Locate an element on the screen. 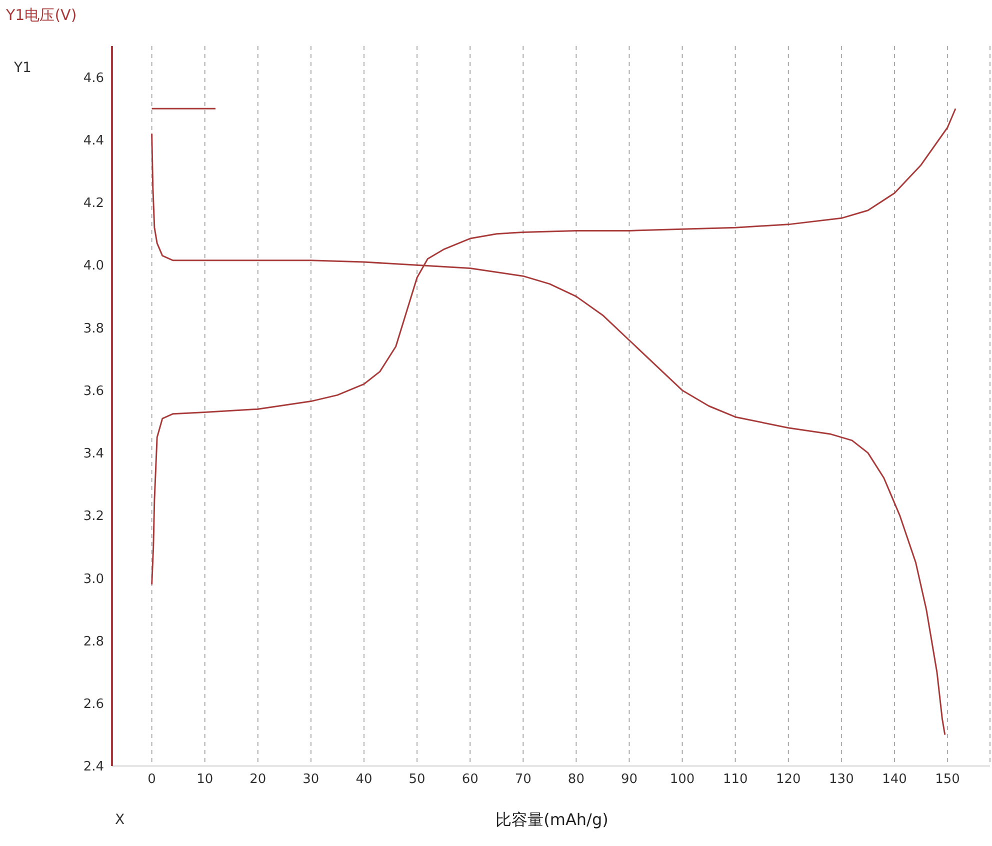 This screenshot has height=846, width=992. x-tick-label: 90 is located at coordinates (629, 780).